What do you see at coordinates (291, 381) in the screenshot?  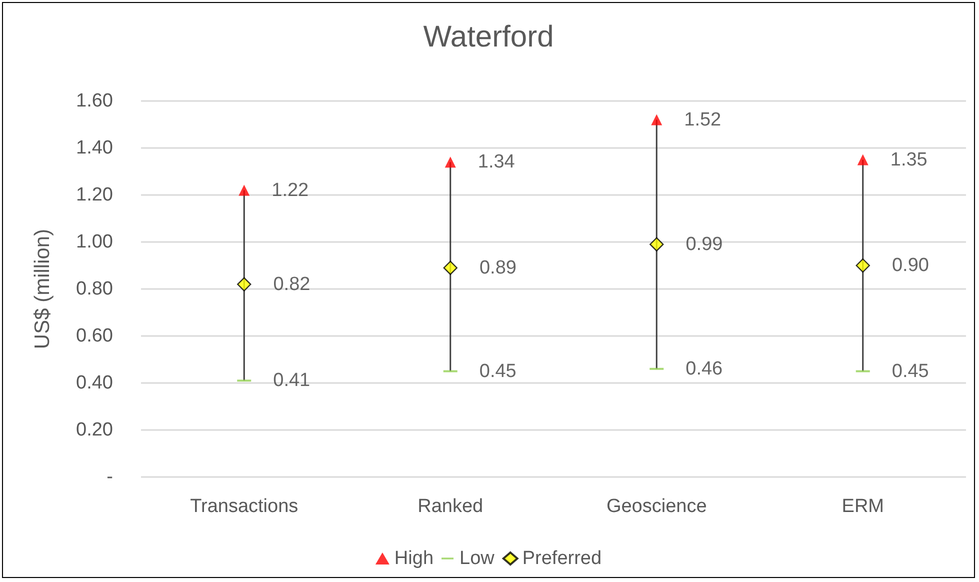 I see `data-label: 0.41` at bounding box center [291, 381].